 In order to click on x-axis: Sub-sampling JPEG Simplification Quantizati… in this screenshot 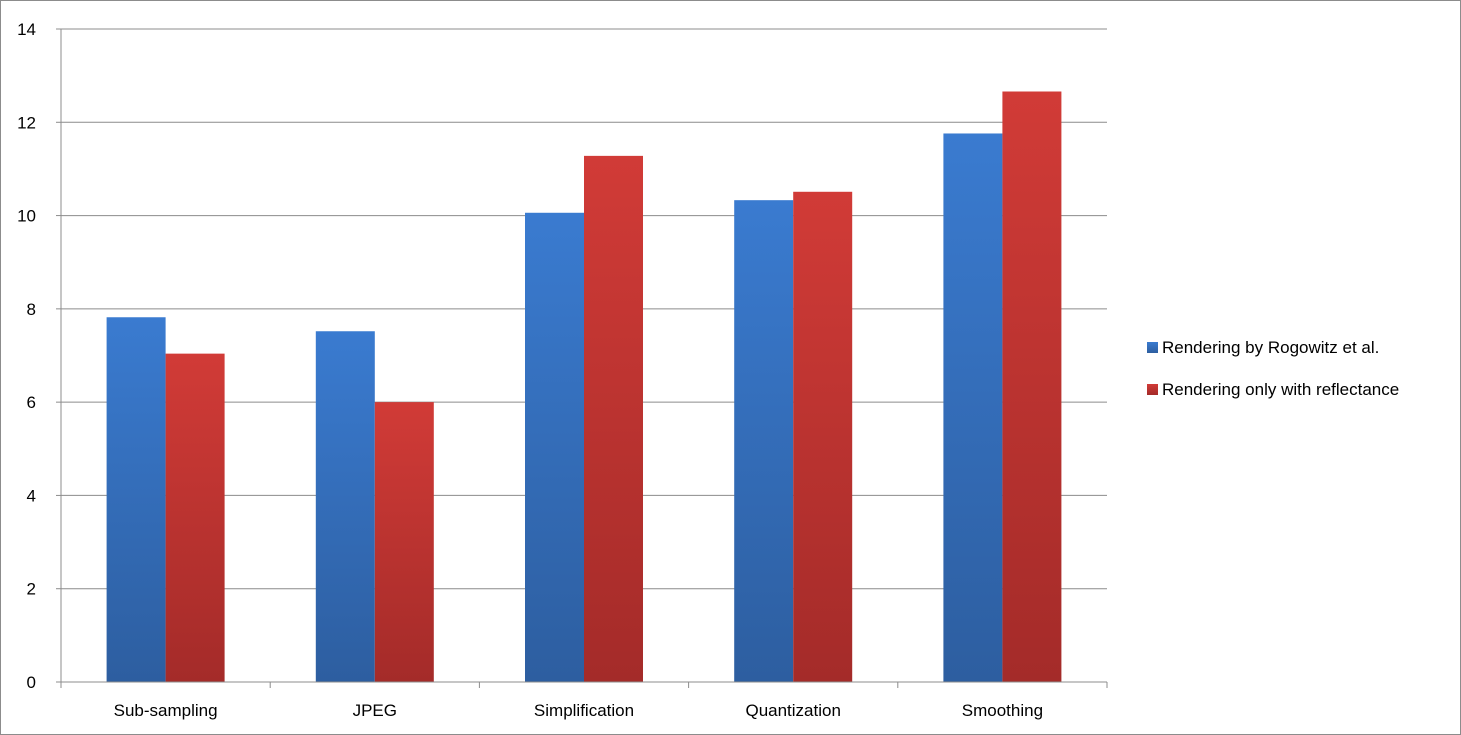, I will do `click(584, 700)`.